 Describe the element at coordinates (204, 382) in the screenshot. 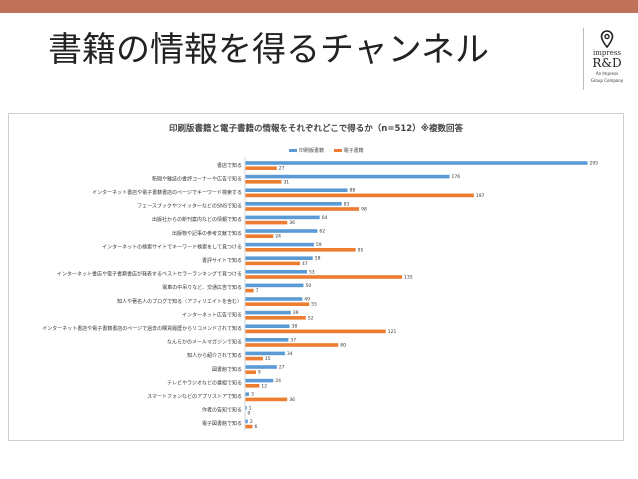

I see `category-label: テレビやラジオなどの番組で知る` at that location.